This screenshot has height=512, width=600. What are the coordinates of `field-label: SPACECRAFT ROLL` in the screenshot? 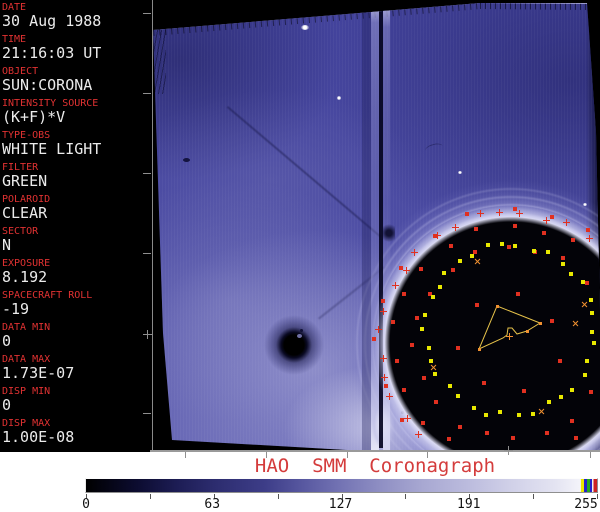 It's located at (47, 295).